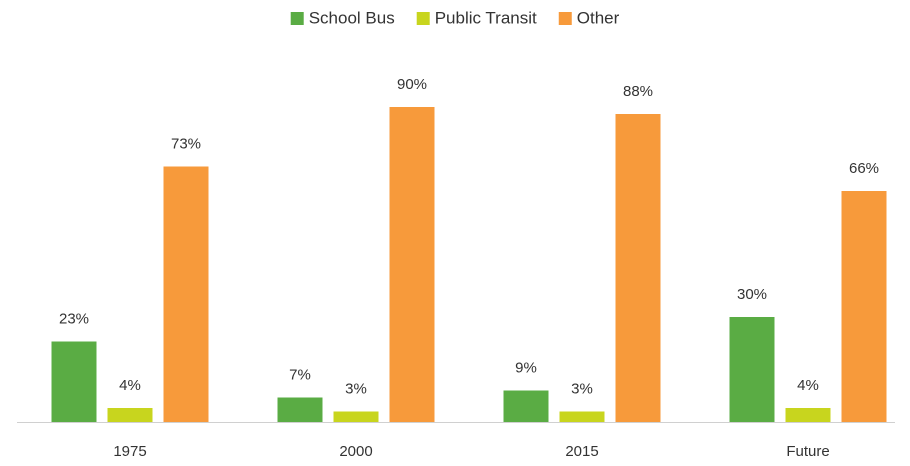  I want to click on data-label: 73%, so click(186, 143).